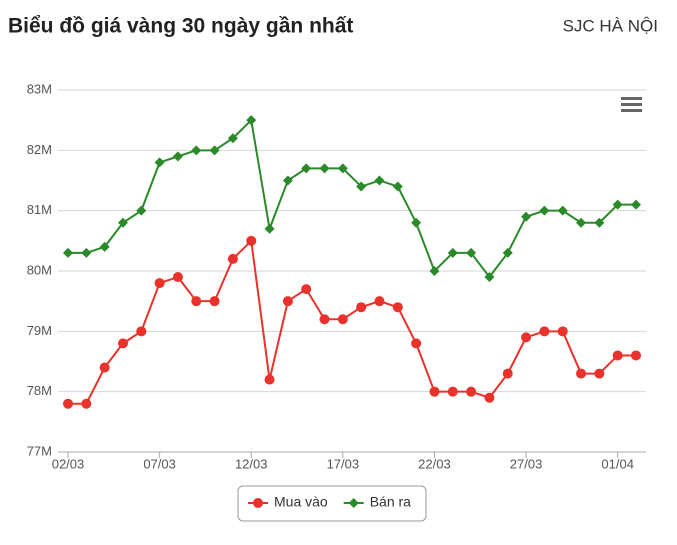  Describe the element at coordinates (39, 390) in the screenshot. I see `y-tick-label: 78M` at that location.